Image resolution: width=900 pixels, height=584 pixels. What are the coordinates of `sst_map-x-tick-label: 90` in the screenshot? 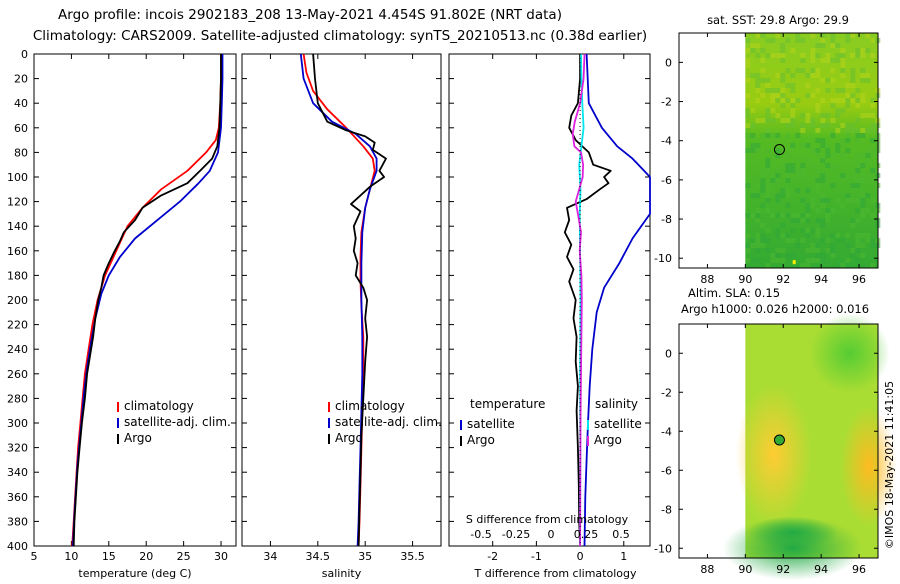 It's located at (745, 279).